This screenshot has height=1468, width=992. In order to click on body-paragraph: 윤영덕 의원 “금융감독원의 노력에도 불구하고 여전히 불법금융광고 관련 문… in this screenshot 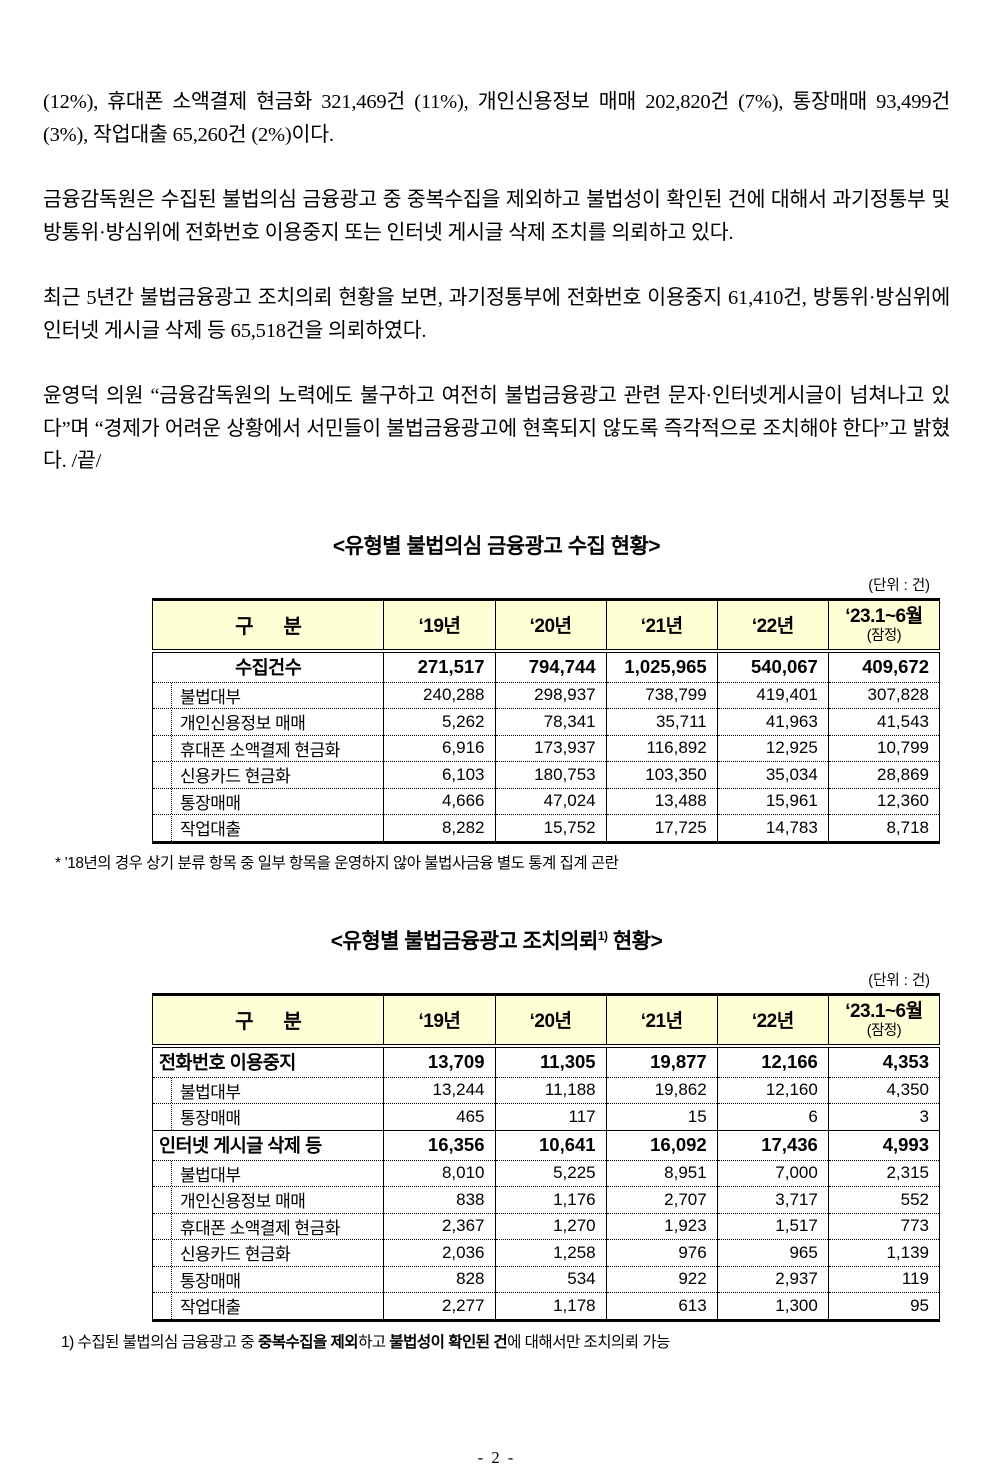, I will do `click(496, 428)`.